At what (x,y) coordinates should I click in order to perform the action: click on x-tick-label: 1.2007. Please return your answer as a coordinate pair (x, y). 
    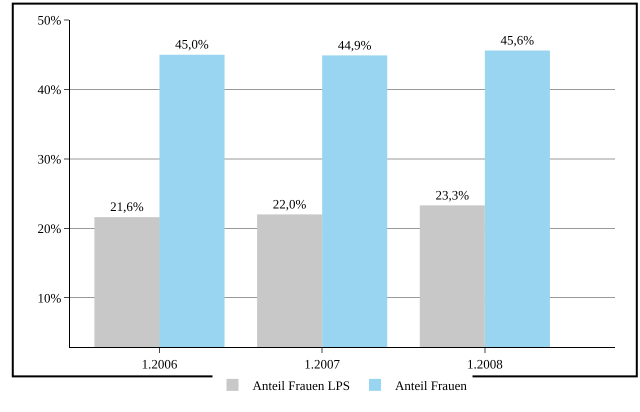
    Looking at the image, I should click on (322, 364).